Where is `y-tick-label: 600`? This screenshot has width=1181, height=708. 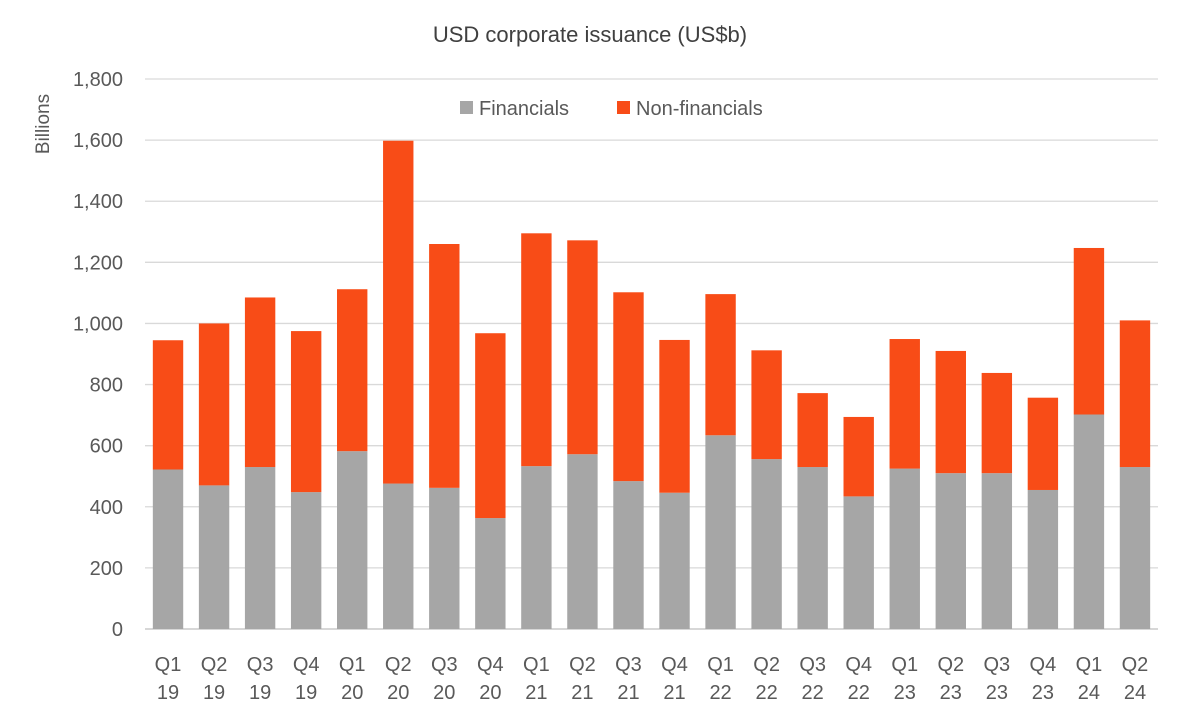 y-tick-label: 600 is located at coordinates (106, 447).